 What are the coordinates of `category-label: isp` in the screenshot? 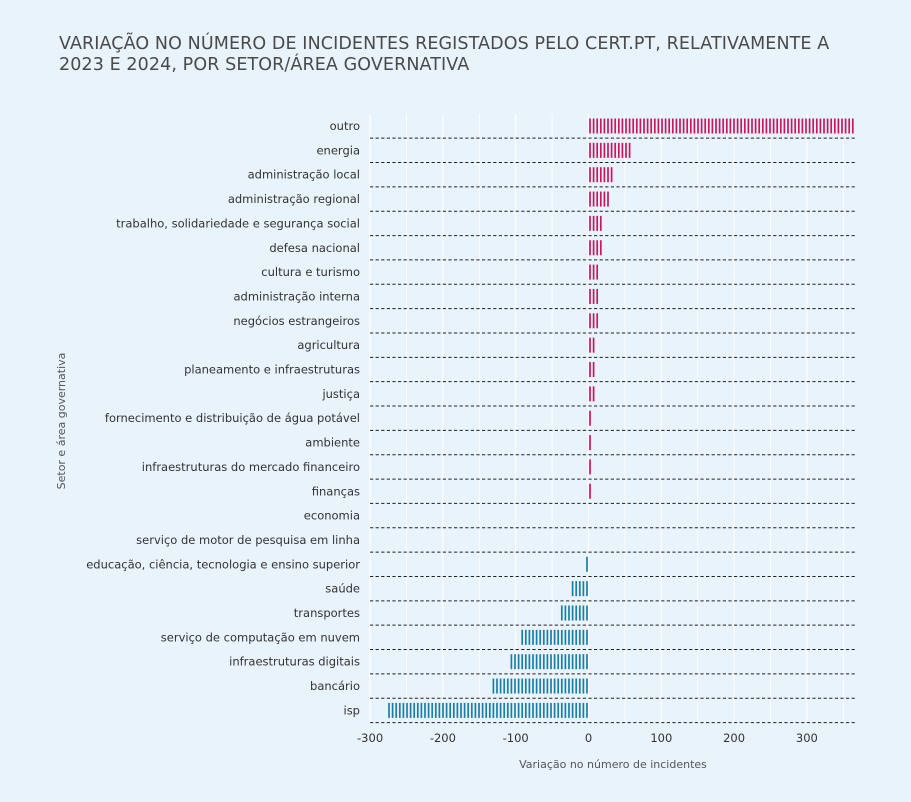 It's located at (352, 710).